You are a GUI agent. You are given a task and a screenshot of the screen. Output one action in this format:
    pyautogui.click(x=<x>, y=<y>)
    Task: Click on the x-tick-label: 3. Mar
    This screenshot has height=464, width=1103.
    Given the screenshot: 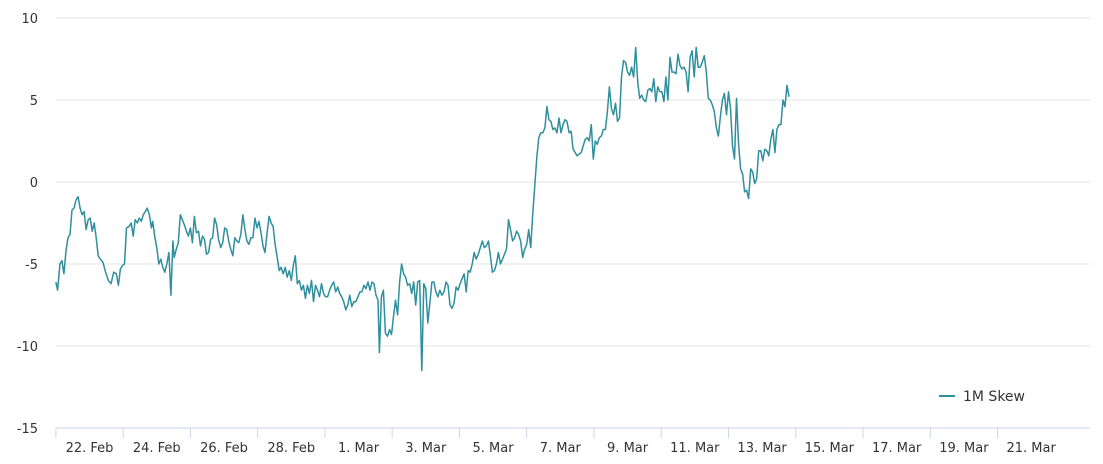 What is the action you would take?
    pyautogui.click(x=426, y=448)
    